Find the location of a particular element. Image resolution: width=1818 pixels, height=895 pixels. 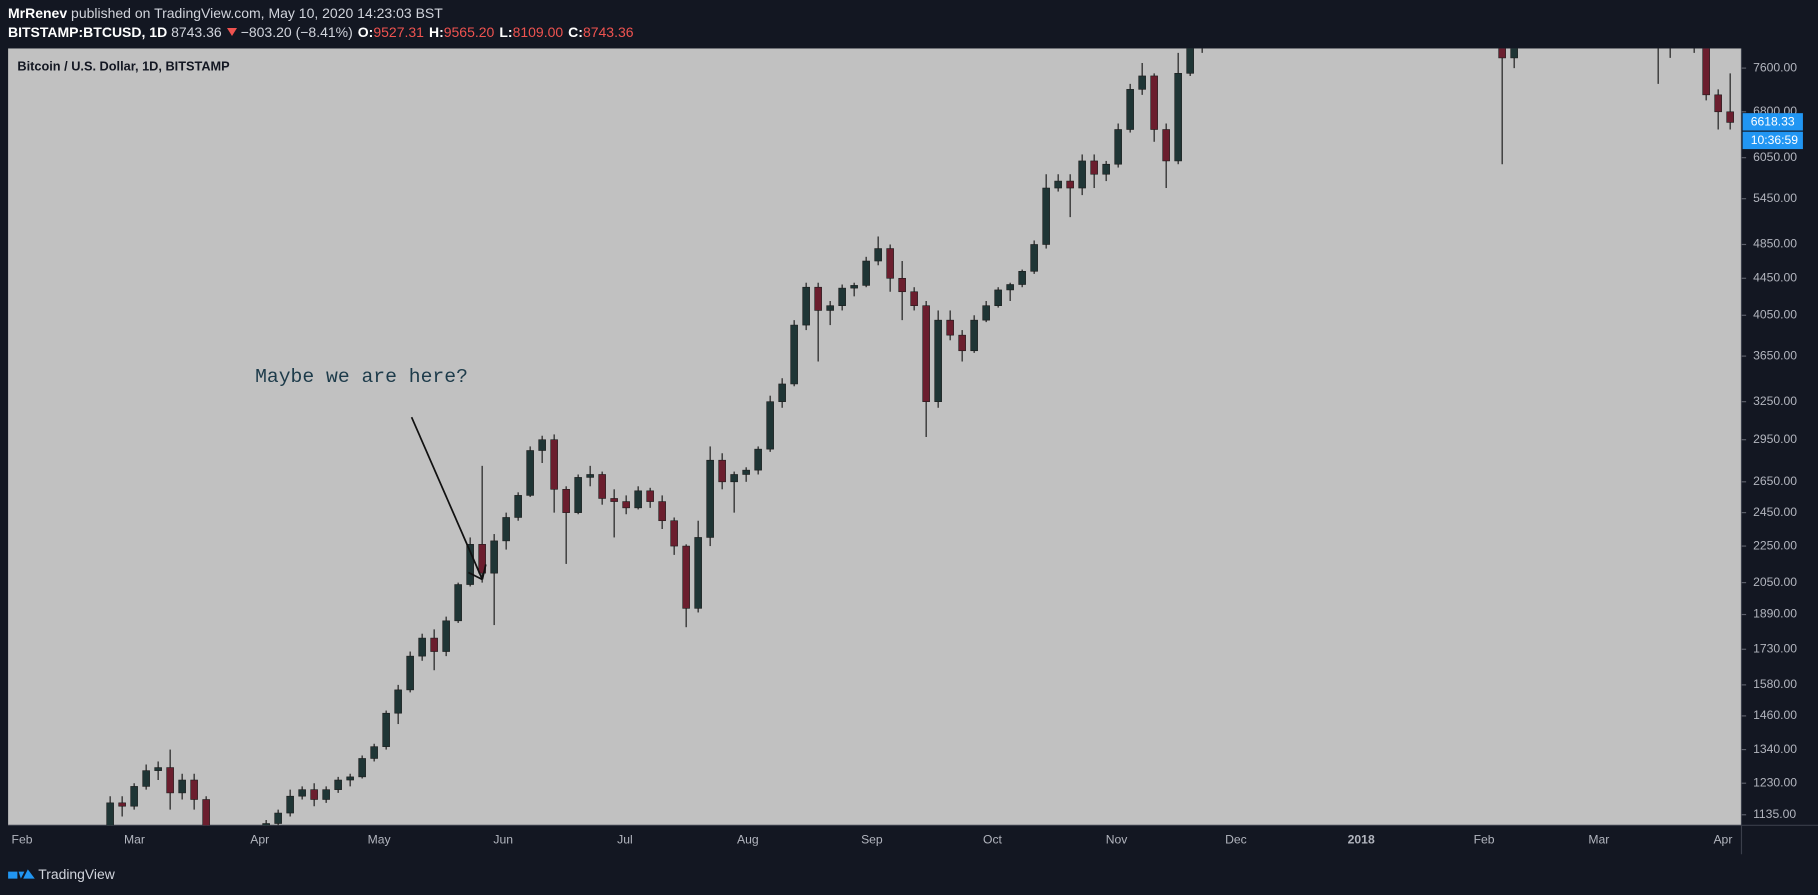

ohlc-value: 8109.00 is located at coordinates (538, 32).